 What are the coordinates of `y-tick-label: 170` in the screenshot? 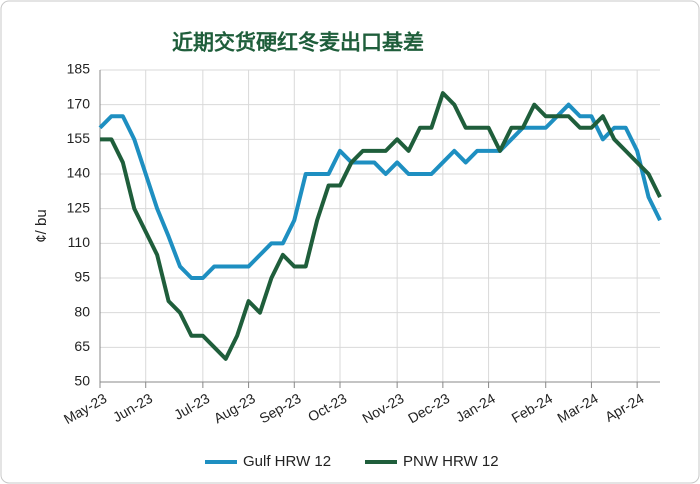 It's located at (79, 103).